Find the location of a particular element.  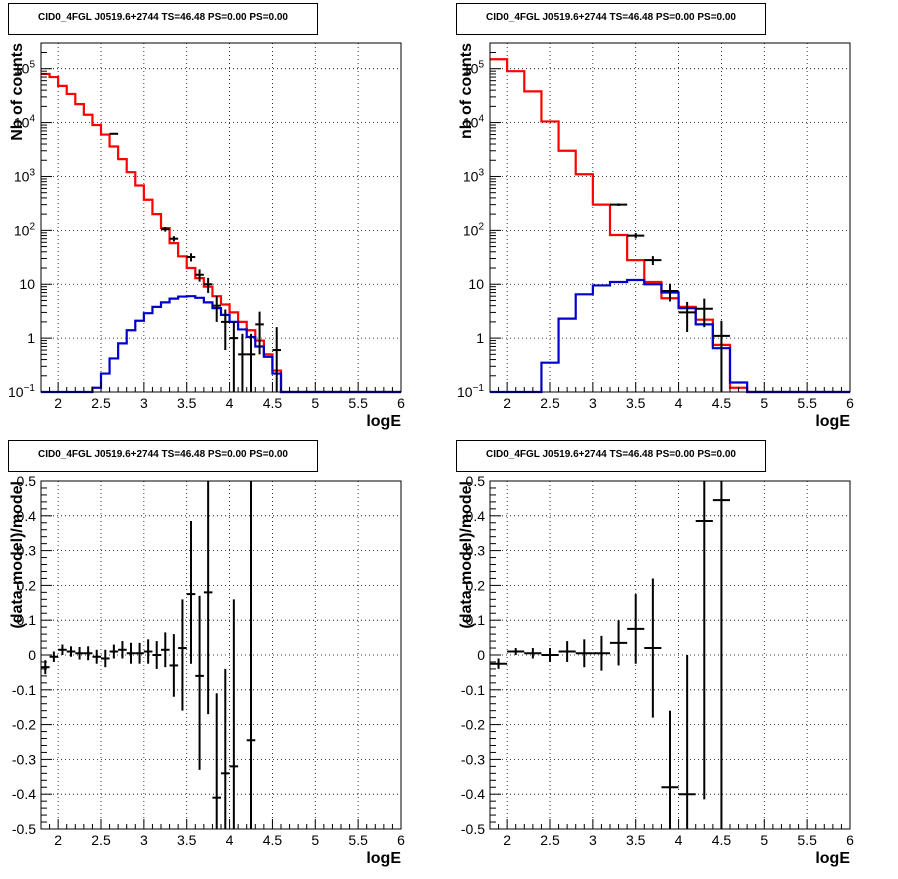

y-tick-label: -0.1 is located at coordinates (24, 690).